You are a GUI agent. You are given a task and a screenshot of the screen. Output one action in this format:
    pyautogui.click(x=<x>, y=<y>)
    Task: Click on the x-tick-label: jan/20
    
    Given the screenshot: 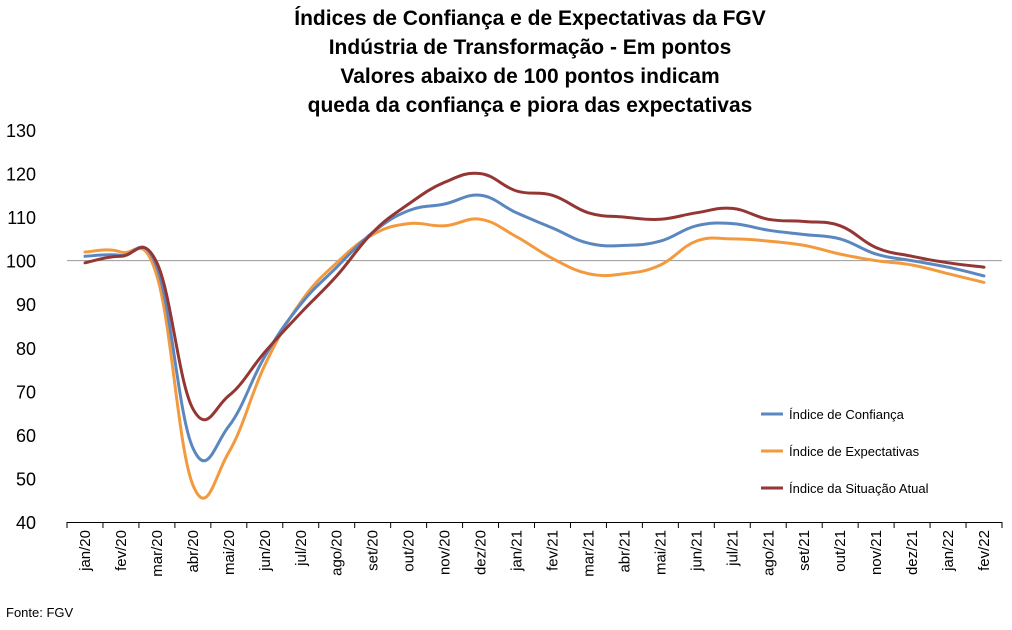 What is the action you would take?
    pyautogui.click(x=85, y=551)
    